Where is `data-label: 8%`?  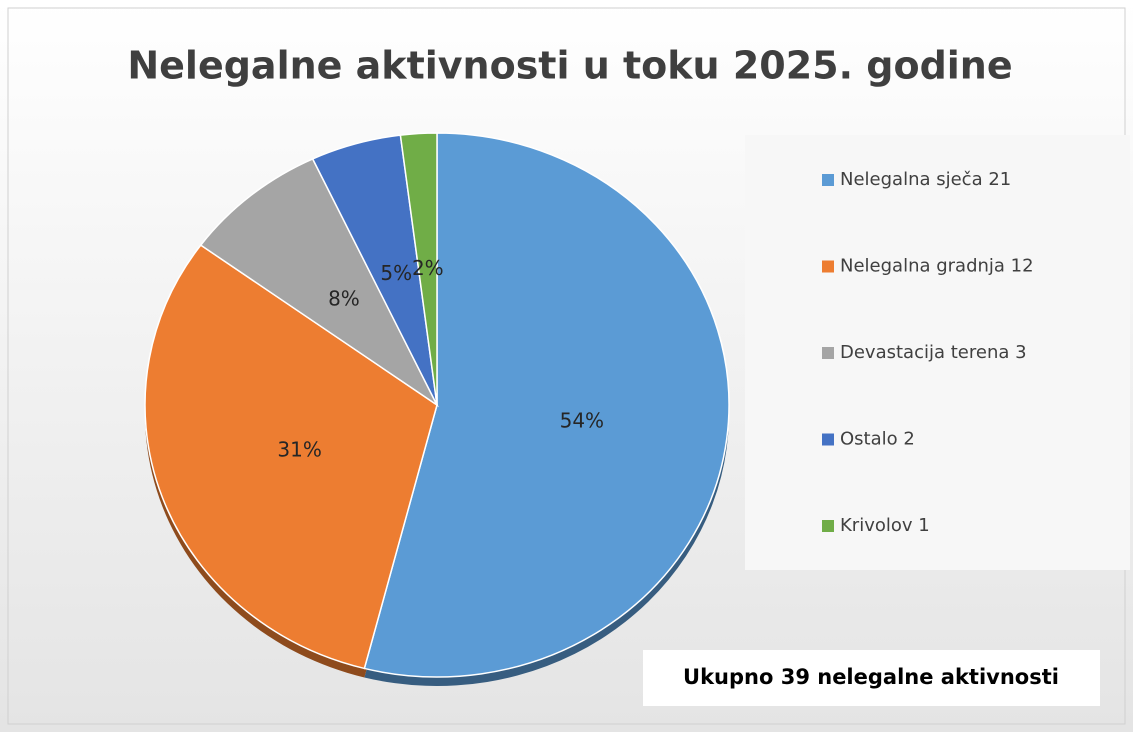
data-label: 8% is located at coordinates (344, 299).